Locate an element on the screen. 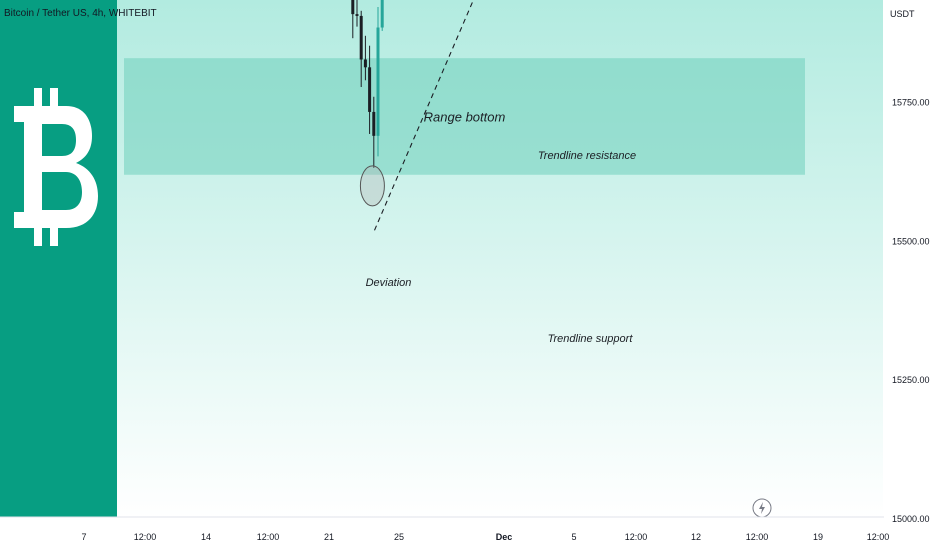  x-tick-label: 25 is located at coordinates (399, 537).